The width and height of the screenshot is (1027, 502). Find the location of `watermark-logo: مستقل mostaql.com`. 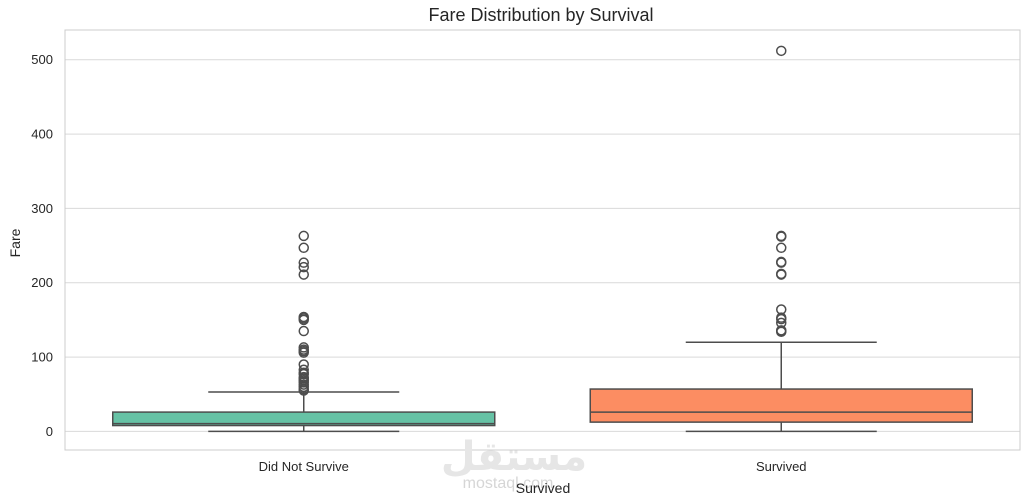

watermark-logo: مستقل mostaql.com is located at coordinates (514, 463).